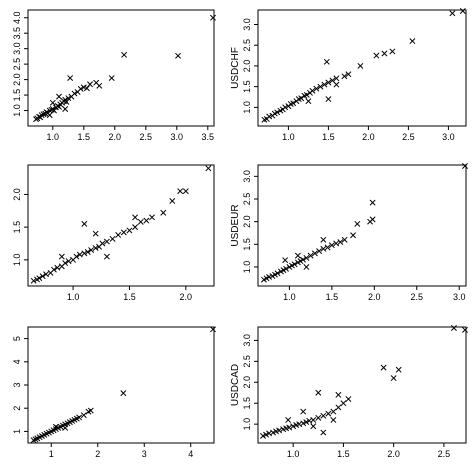  I want to click on y-tick-label: 2, so click(17, 408).